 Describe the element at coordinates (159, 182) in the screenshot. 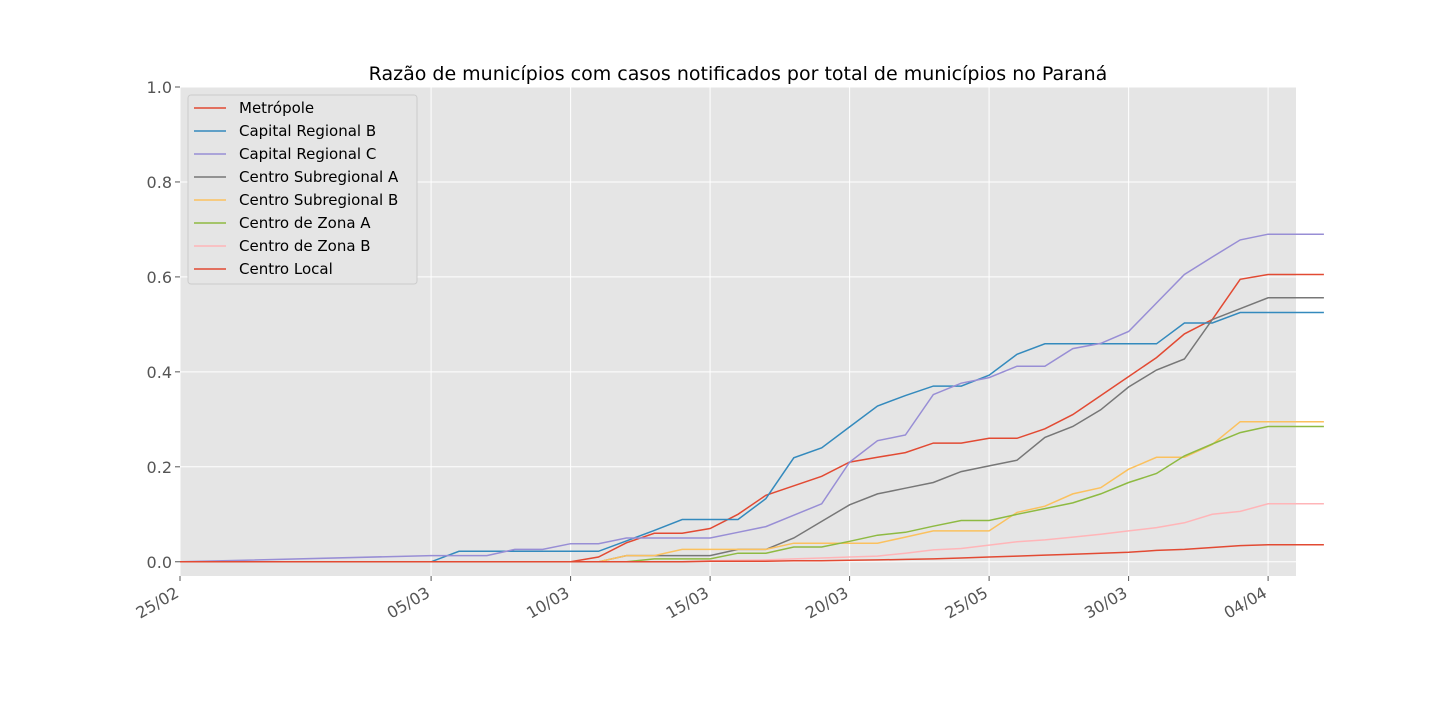

I see `y-tick-label: 0.8` at that location.